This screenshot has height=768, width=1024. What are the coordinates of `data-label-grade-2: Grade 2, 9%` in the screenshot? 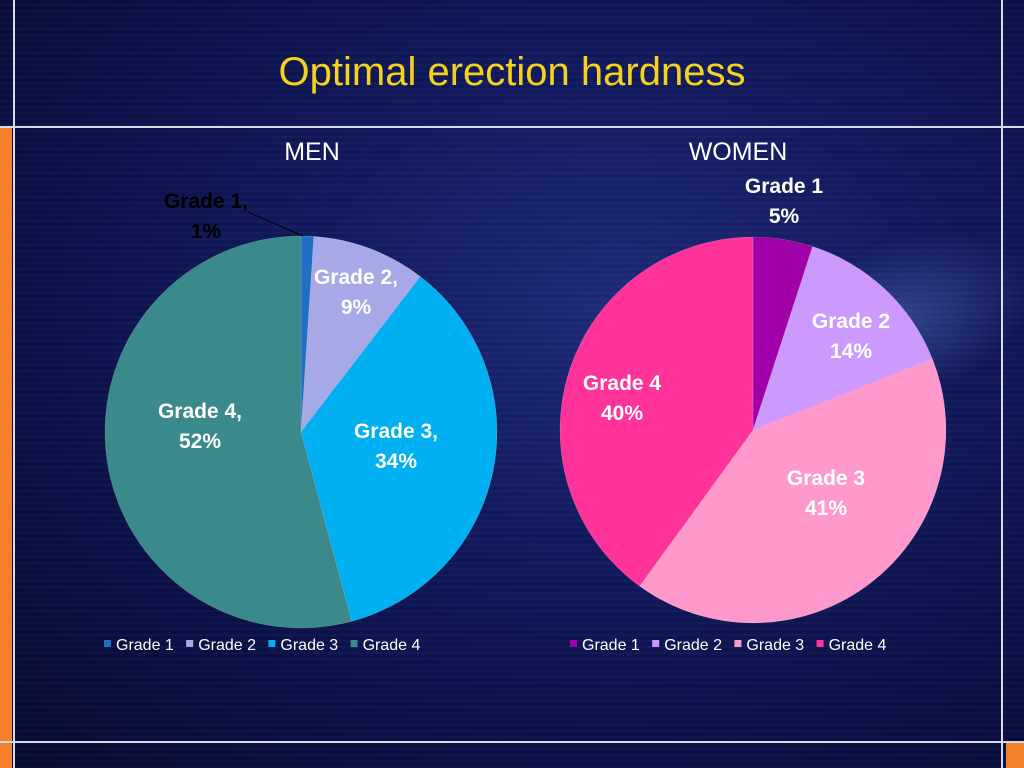 It's located at (356, 292).